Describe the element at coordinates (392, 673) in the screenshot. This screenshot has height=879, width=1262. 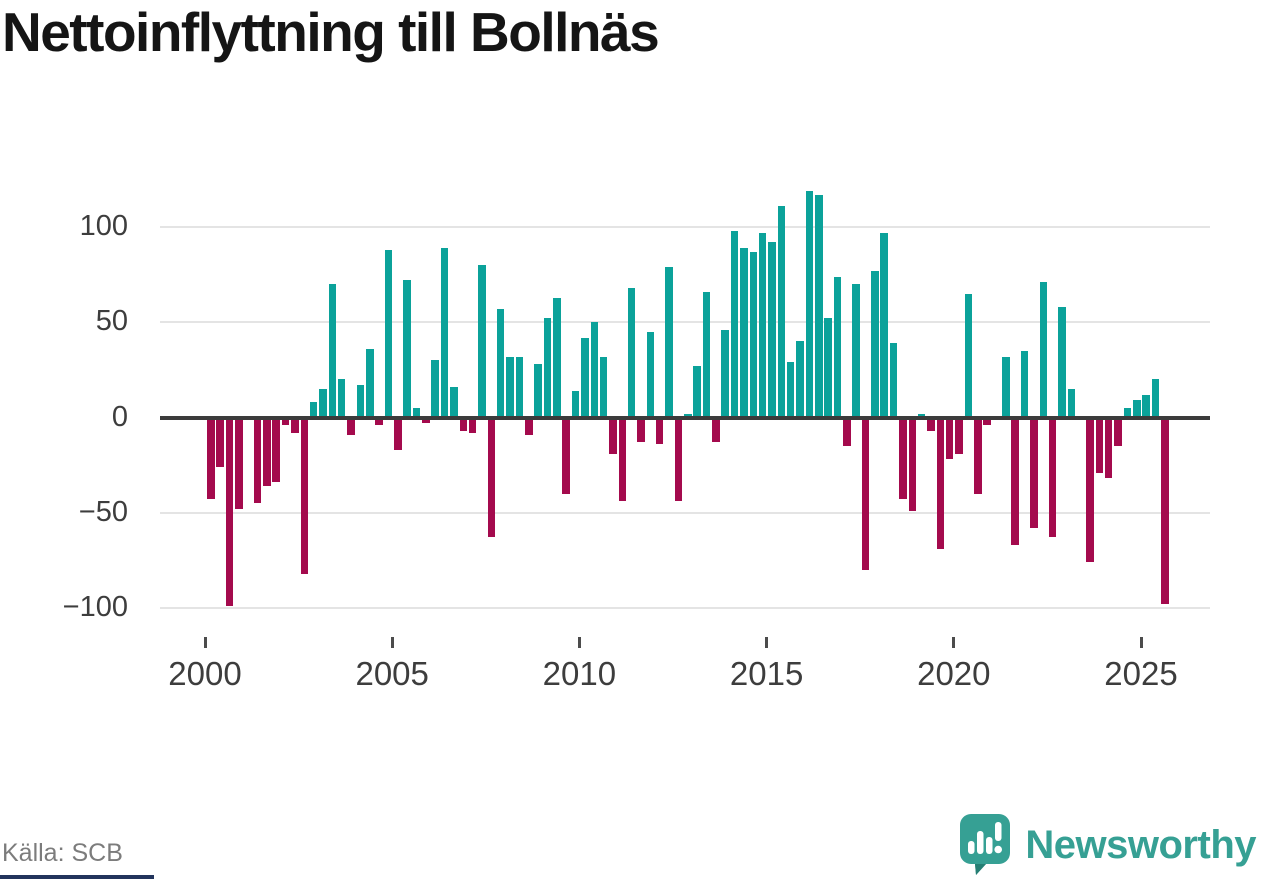
I see `x-axis-tick-label: 2005` at that location.